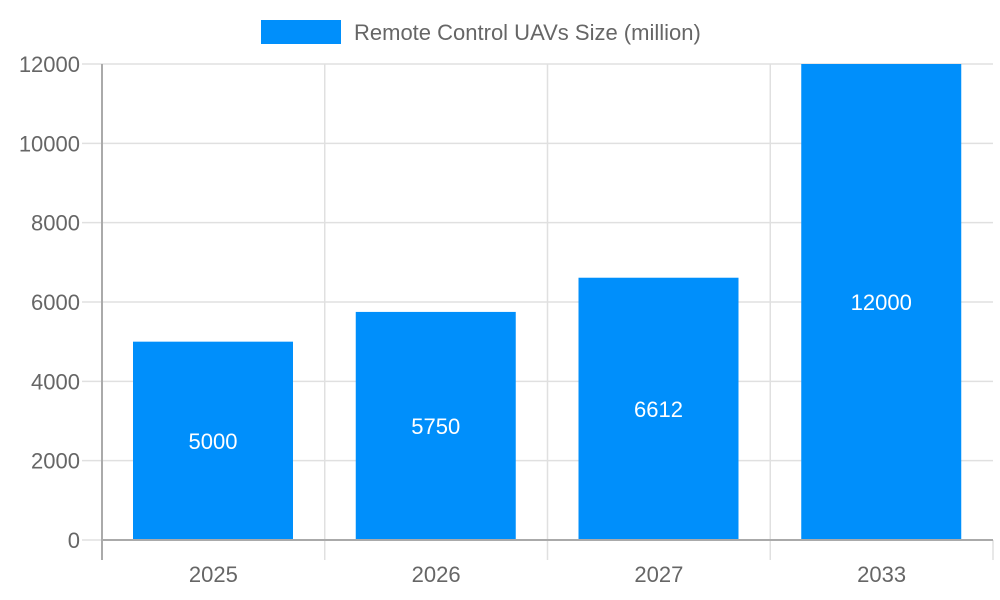 This screenshot has width=1000, height=600. What do you see at coordinates (301, 32) in the screenshot?
I see `legend-swatch` at bounding box center [301, 32].